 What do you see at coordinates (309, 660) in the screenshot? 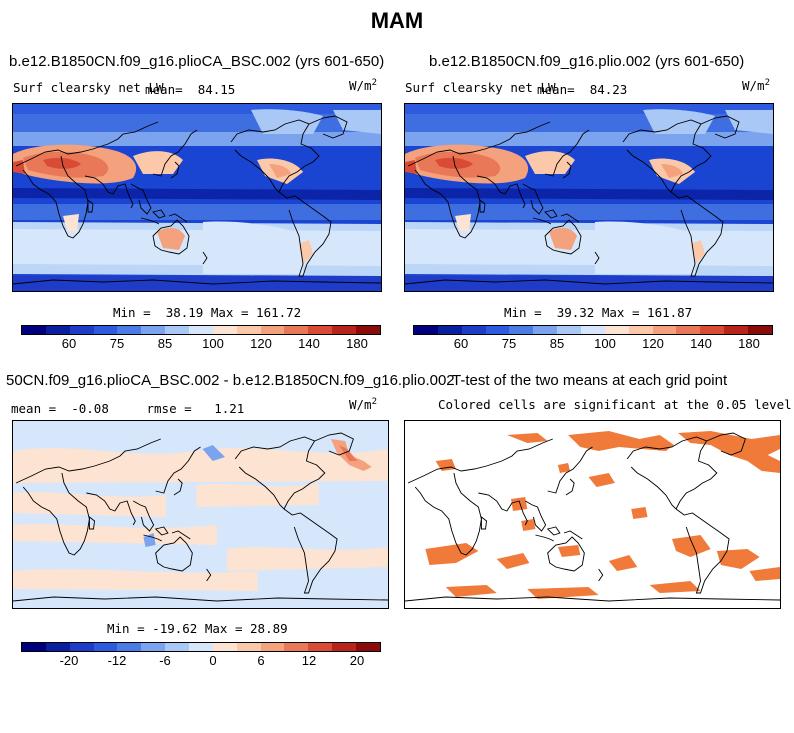
I see `colorbar-tick-label: 12` at bounding box center [309, 660].